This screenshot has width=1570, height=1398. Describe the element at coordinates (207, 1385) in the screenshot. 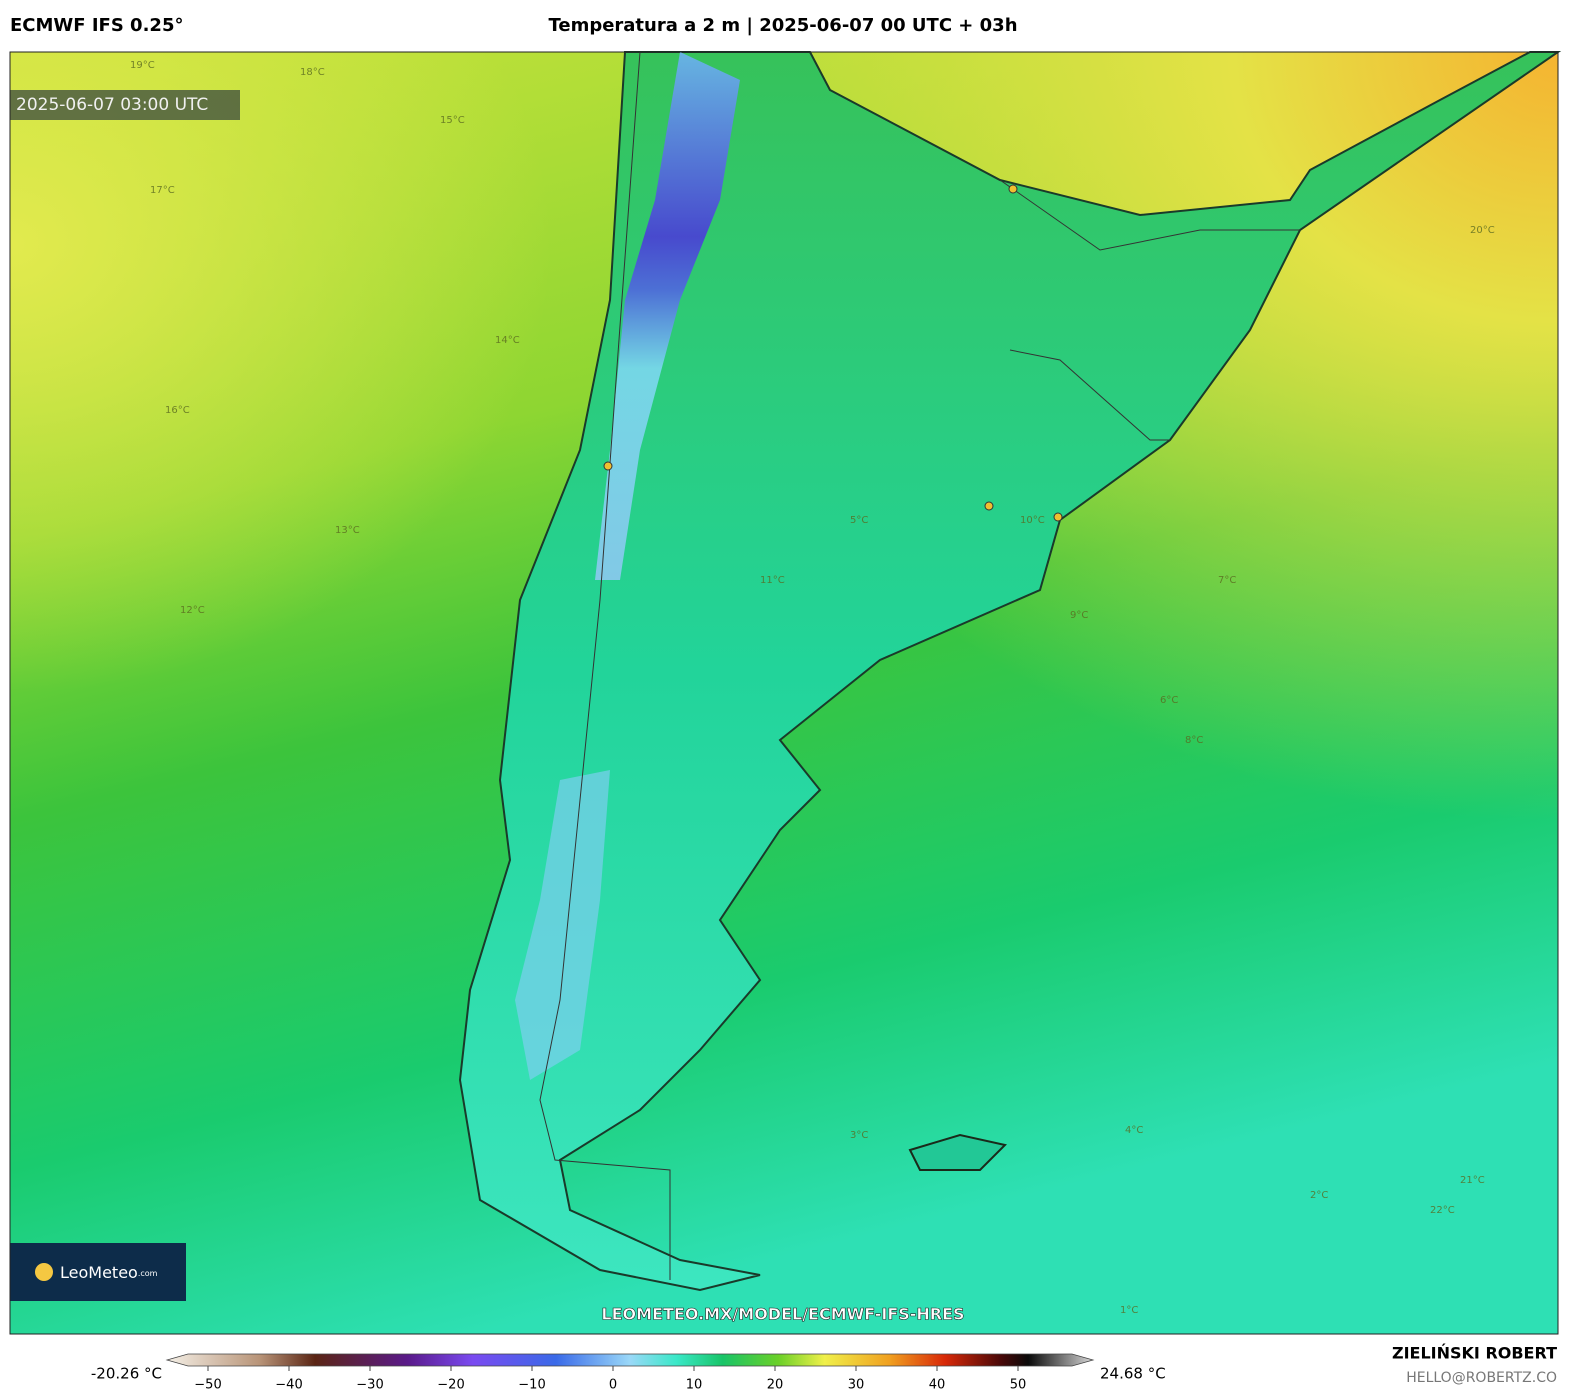

I see `colorbar-tick-label: −50` at that location.